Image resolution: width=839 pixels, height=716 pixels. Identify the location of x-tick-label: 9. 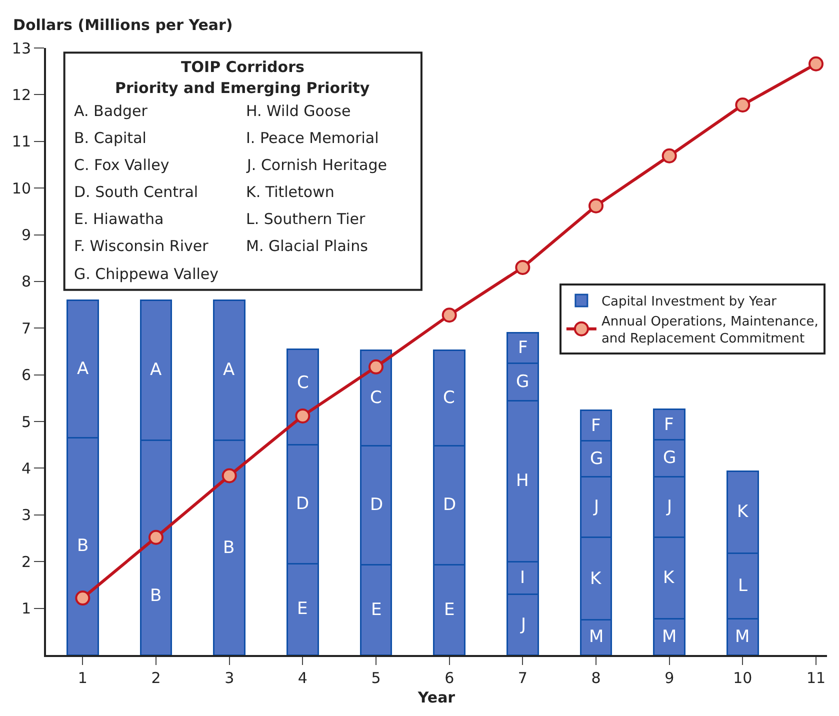
(669, 678).